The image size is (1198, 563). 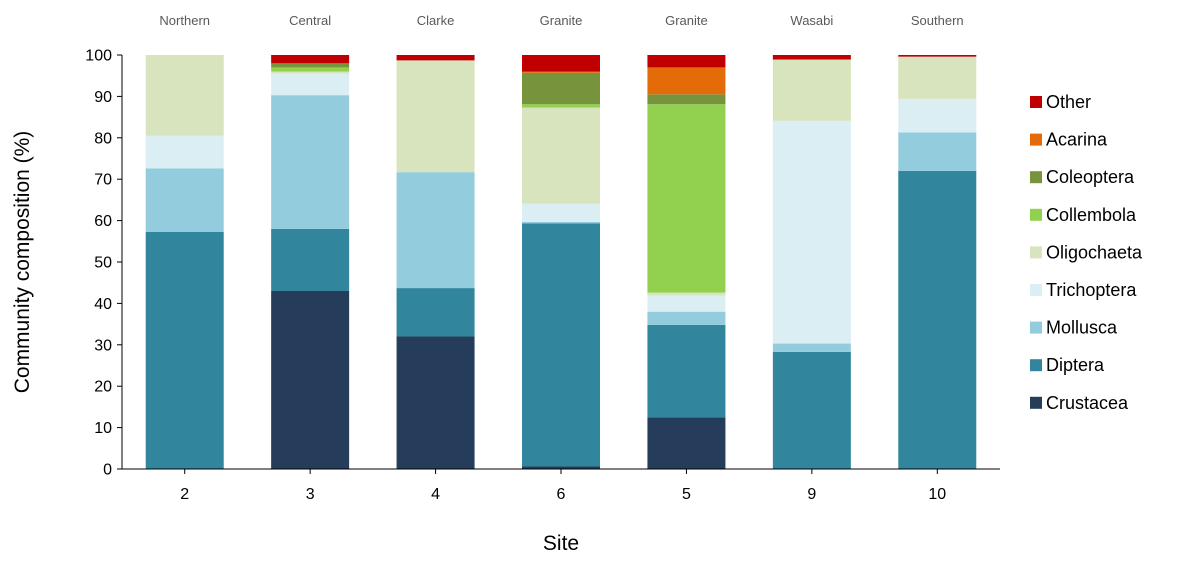 What do you see at coordinates (103, 345) in the screenshot?
I see `y-tick-label: 30` at bounding box center [103, 345].